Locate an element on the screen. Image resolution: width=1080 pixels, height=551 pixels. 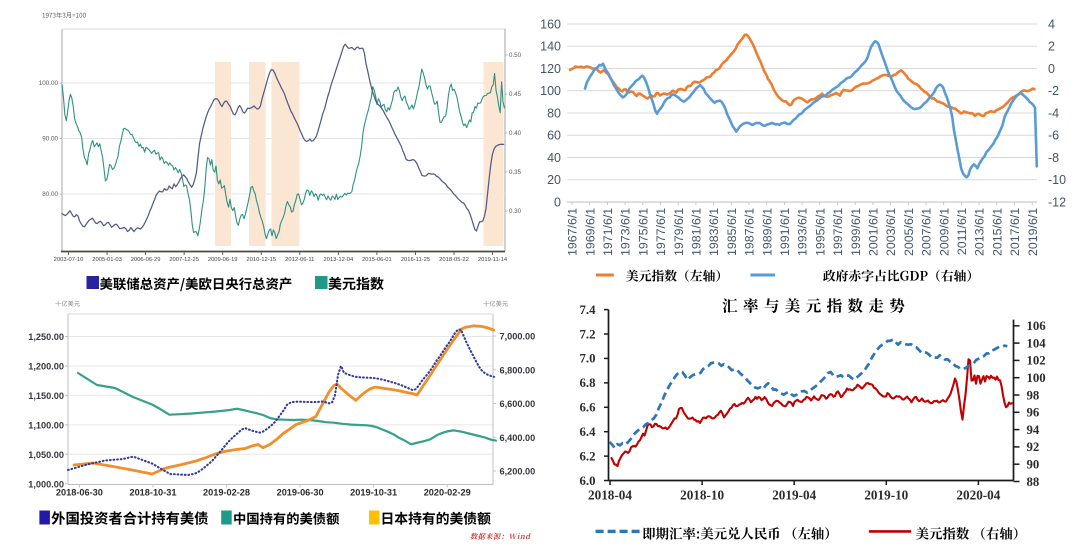
svg-text: 90 is located at coordinates (1033, 465).